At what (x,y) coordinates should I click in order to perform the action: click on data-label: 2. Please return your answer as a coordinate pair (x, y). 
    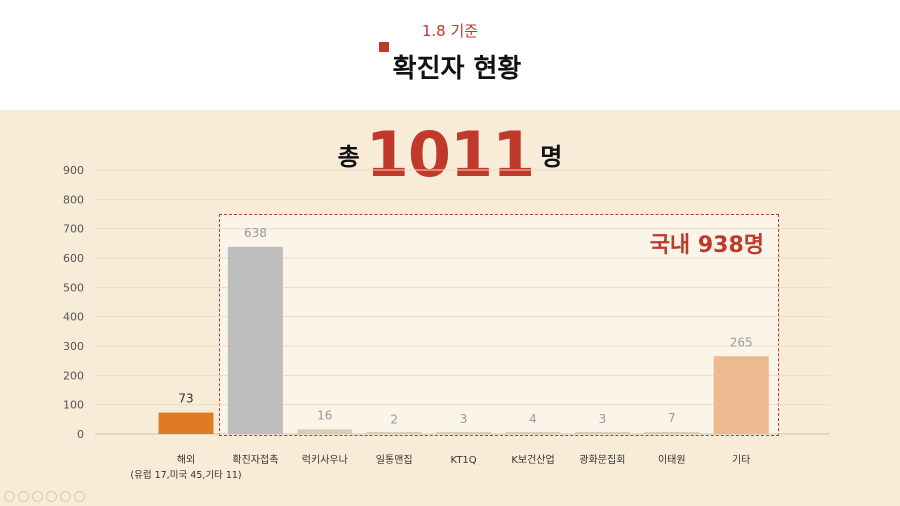
    Looking at the image, I should click on (394, 419).